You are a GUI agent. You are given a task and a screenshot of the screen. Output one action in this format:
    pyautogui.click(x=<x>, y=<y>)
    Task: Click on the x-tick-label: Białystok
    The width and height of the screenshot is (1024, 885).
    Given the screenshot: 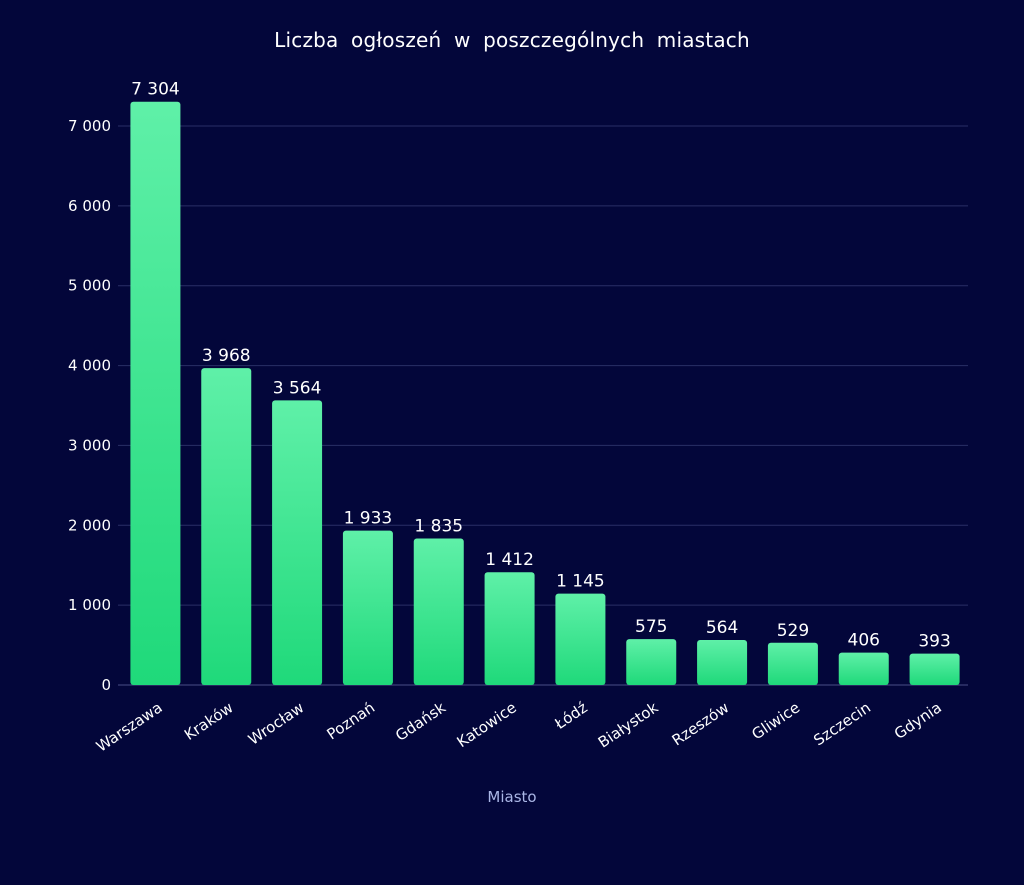 What is the action you would take?
    pyautogui.click(x=628, y=724)
    